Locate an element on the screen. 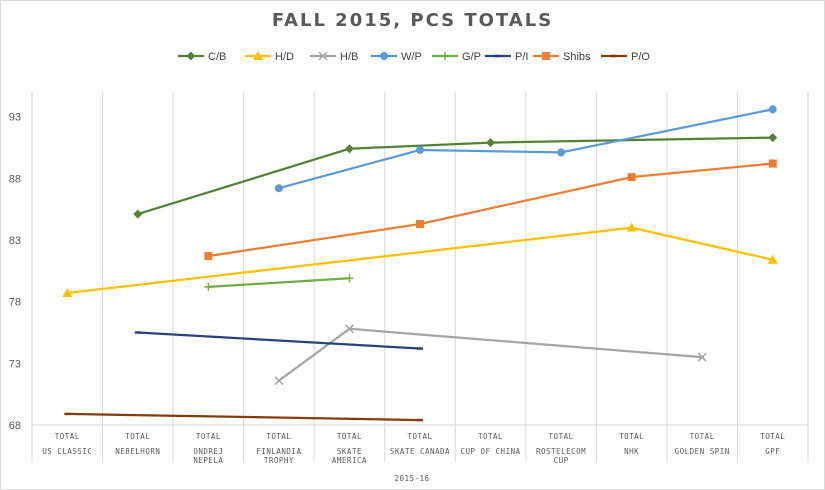  legend-item-c-b: C/B is located at coordinates (202, 57).